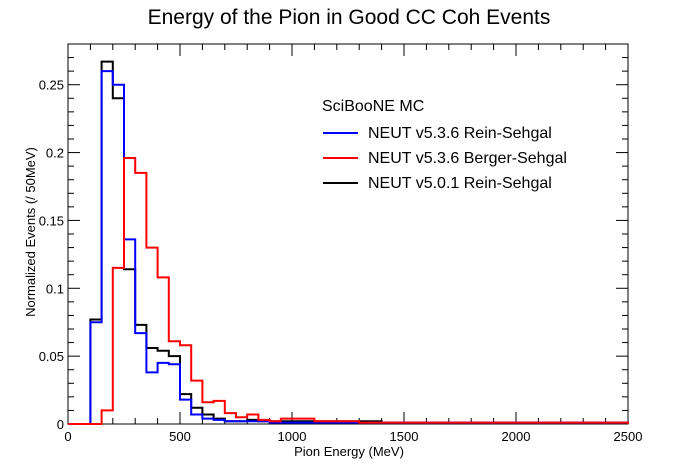 The height and width of the screenshot is (471, 698). Describe the element at coordinates (51, 220) in the screenshot. I see `y-tick-label: 0.15` at that location.